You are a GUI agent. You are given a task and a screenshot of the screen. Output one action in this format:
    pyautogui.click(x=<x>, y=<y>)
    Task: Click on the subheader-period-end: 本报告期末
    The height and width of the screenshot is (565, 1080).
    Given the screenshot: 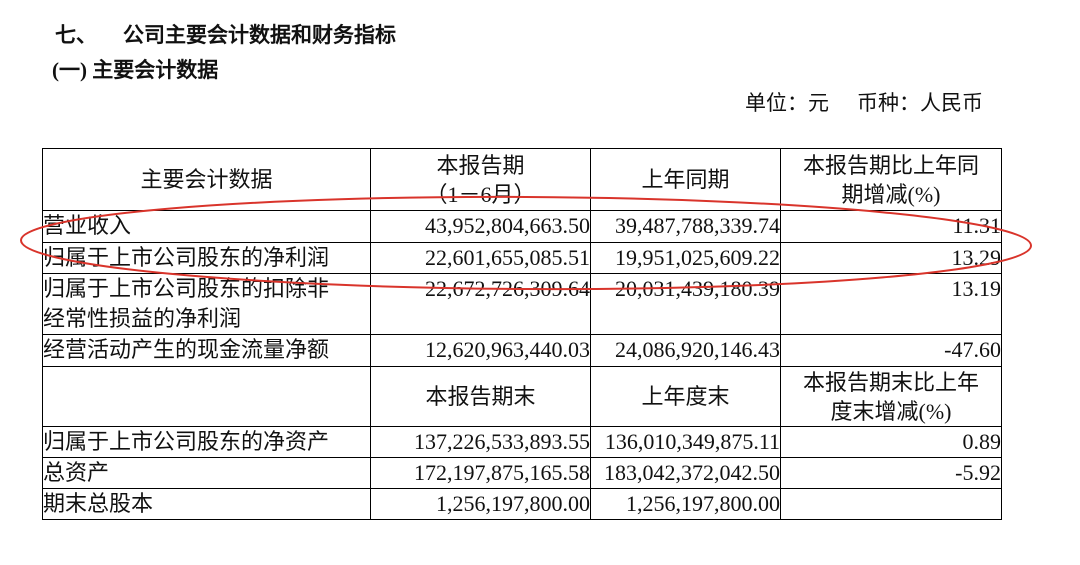 What is the action you would take?
    pyautogui.click(x=480, y=396)
    